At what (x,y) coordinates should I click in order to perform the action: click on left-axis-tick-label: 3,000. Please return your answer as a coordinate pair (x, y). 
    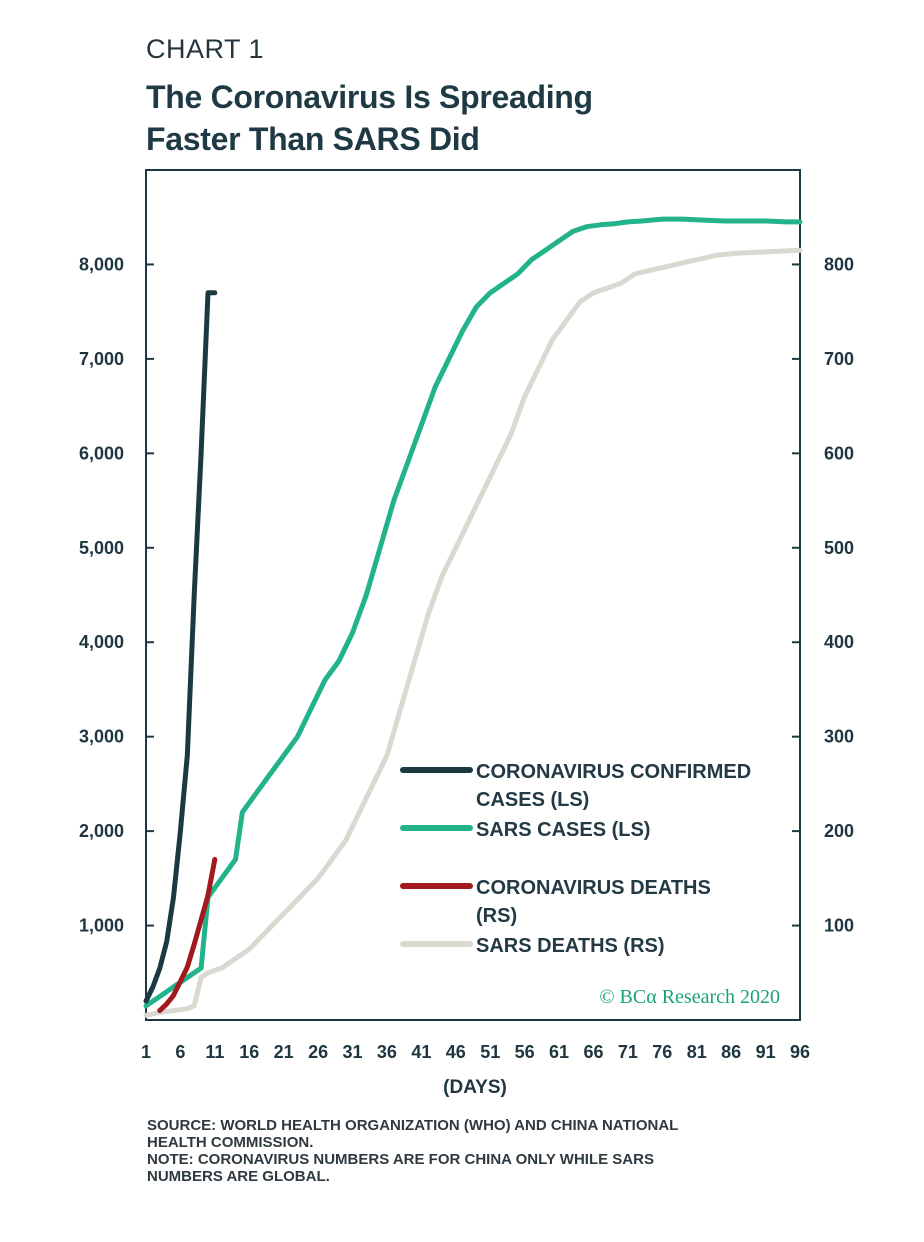
    Looking at the image, I should click on (101, 737).